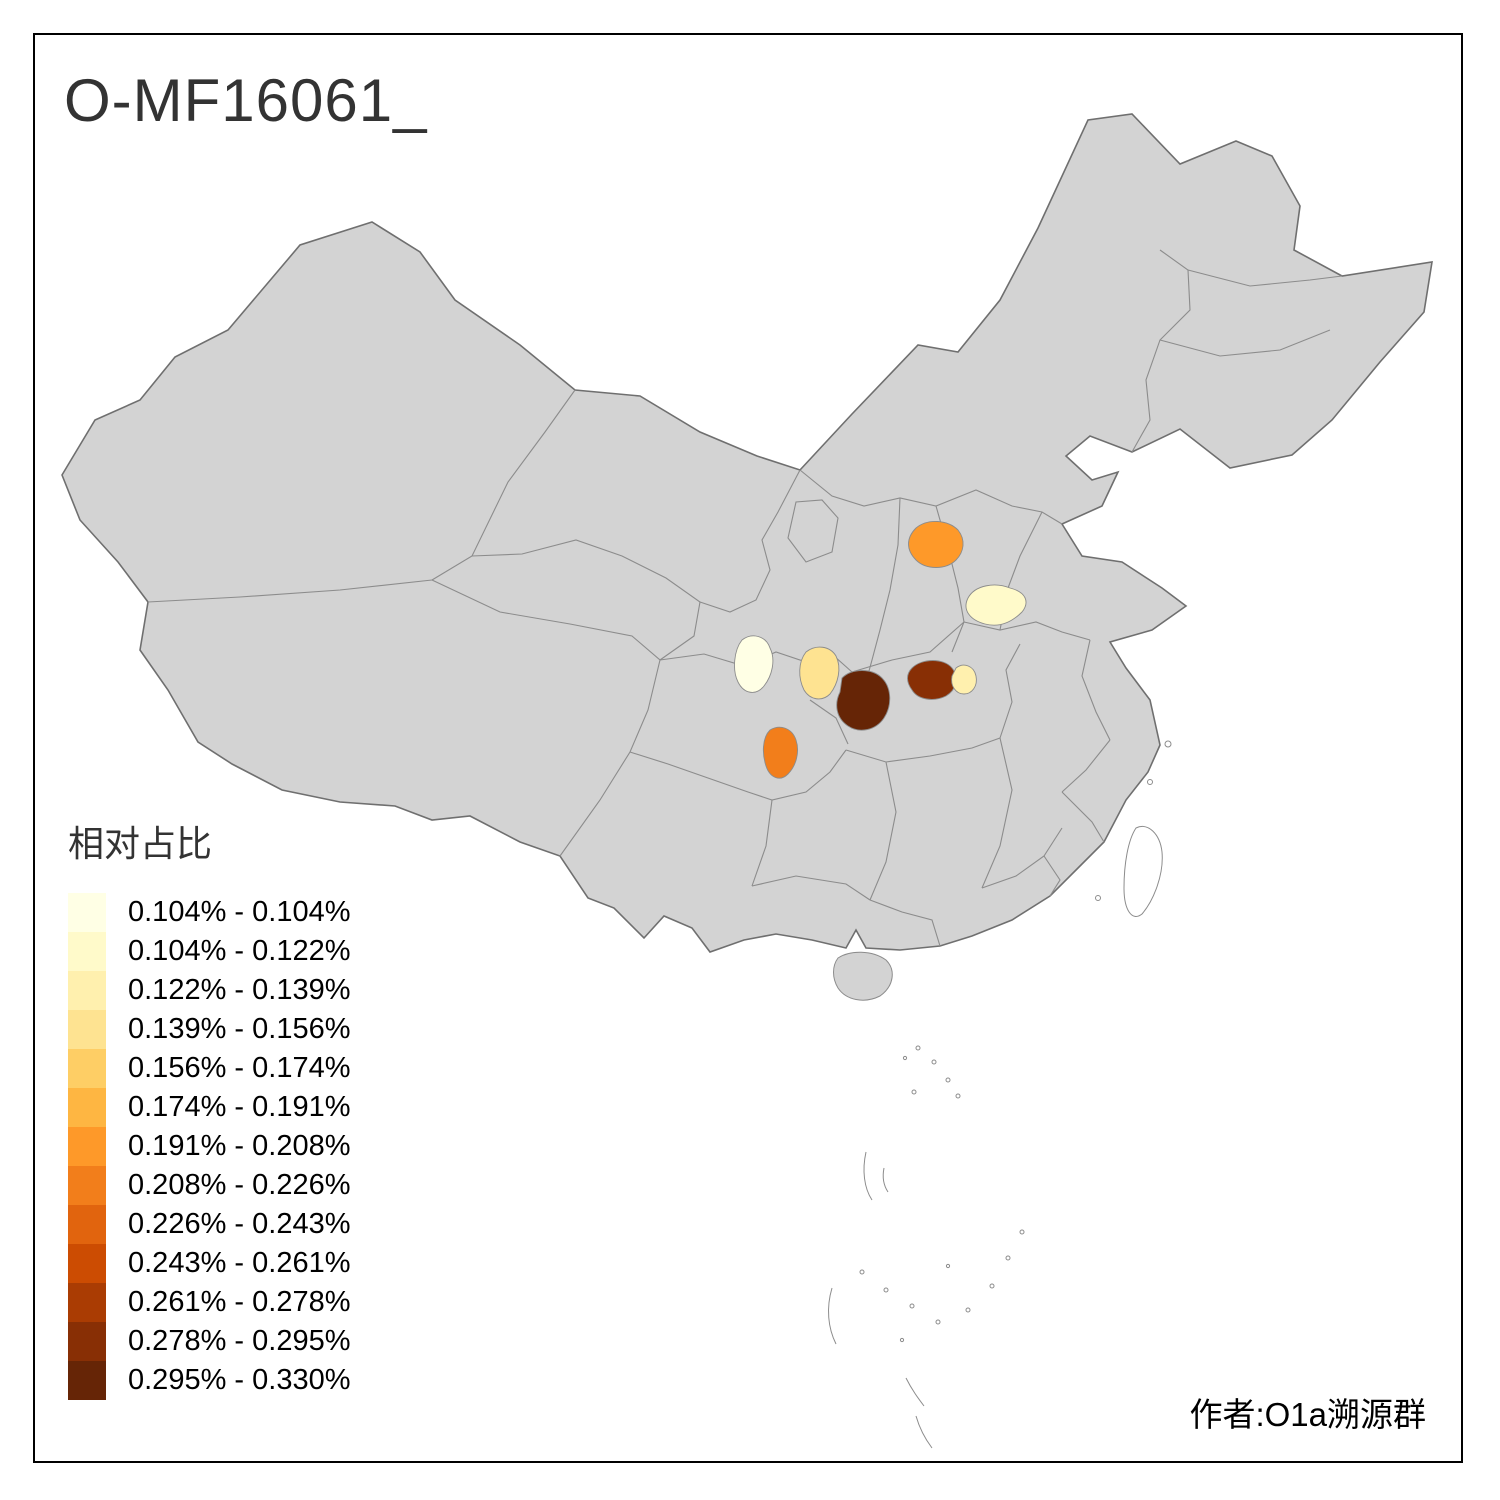  Describe the element at coordinates (926, 1247) in the screenshot. I see `south-china-sea-islands` at that location.